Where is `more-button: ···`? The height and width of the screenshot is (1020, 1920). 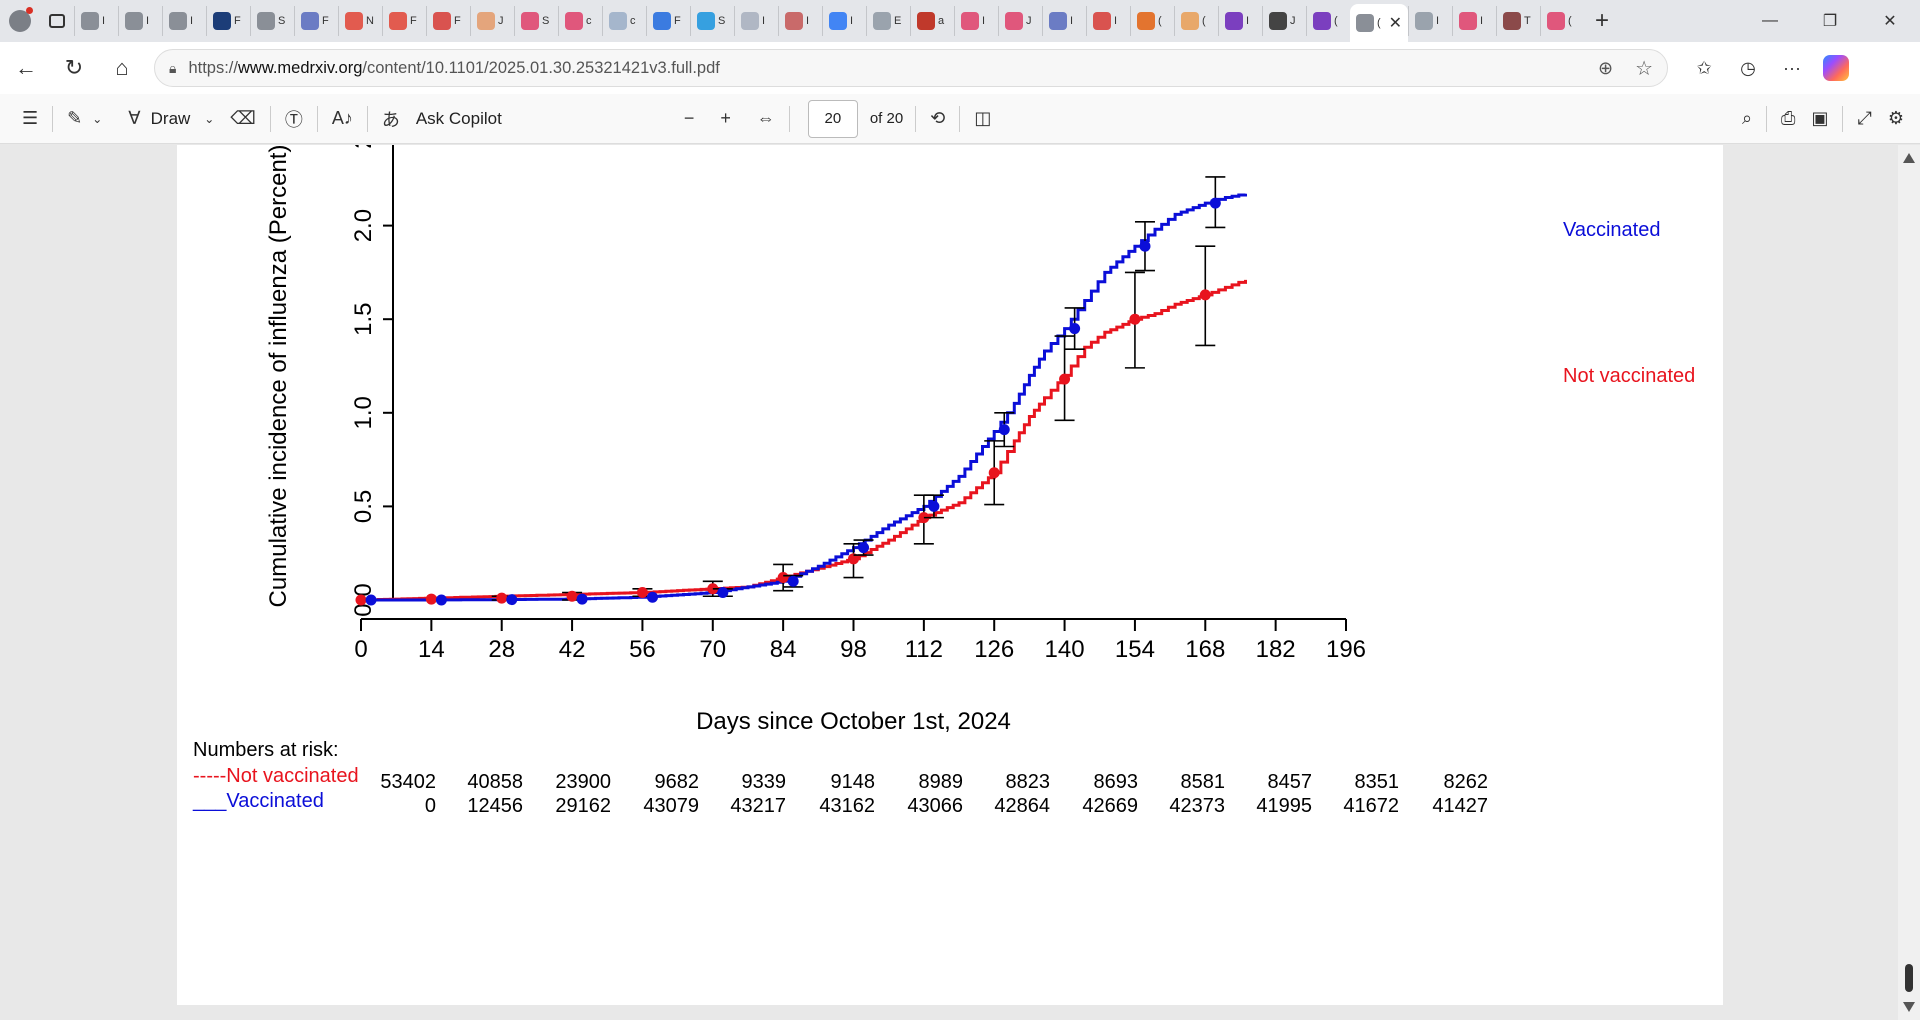
more-button: ··· is located at coordinates (1792, 67).